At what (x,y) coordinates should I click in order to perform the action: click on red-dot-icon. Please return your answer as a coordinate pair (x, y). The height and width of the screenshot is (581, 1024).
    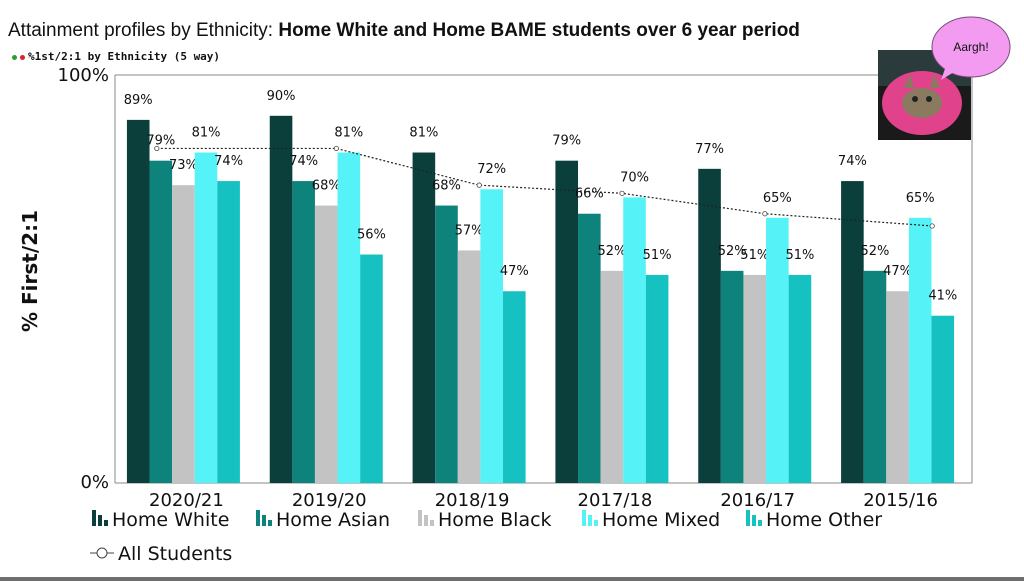
    Looking at the image, I should click on (22, 57).